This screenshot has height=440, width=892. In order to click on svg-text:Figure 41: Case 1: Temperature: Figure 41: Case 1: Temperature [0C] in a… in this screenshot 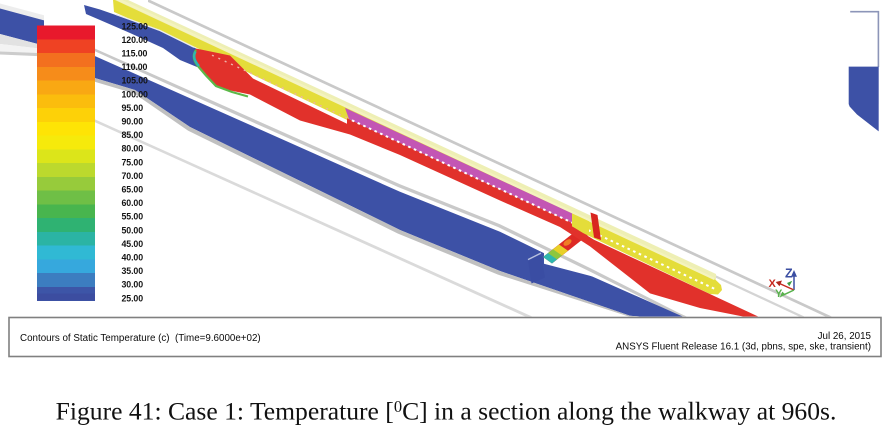, I will do `click(446, 411)`.